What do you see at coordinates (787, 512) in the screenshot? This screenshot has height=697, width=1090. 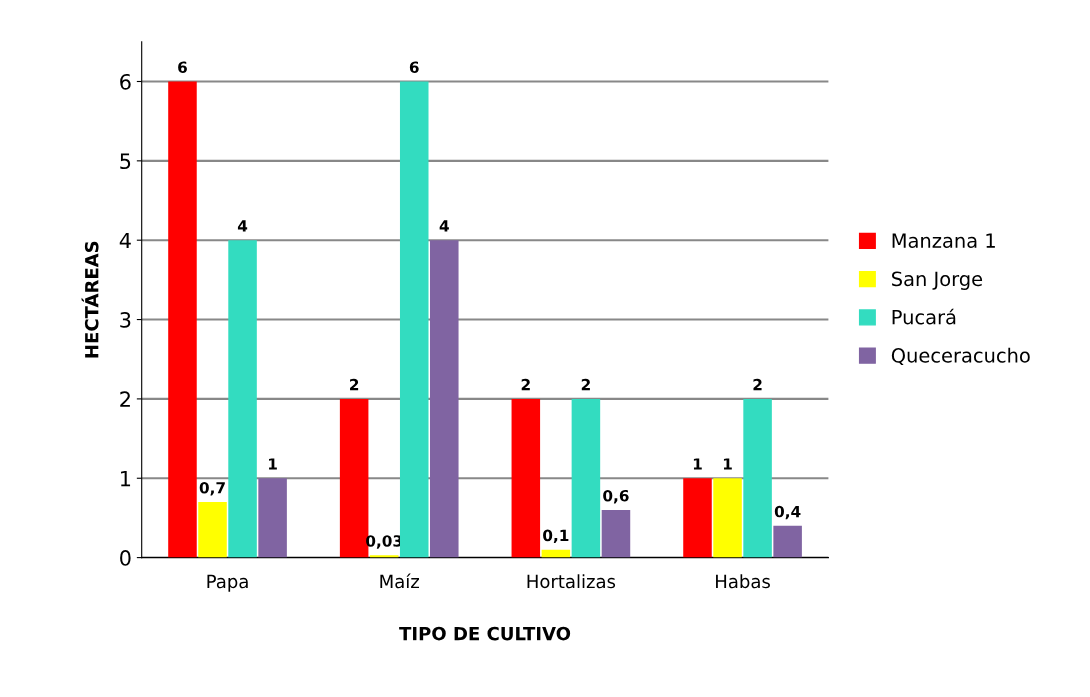 I see `data-label: 0,4` at bounding box center [787, 512].